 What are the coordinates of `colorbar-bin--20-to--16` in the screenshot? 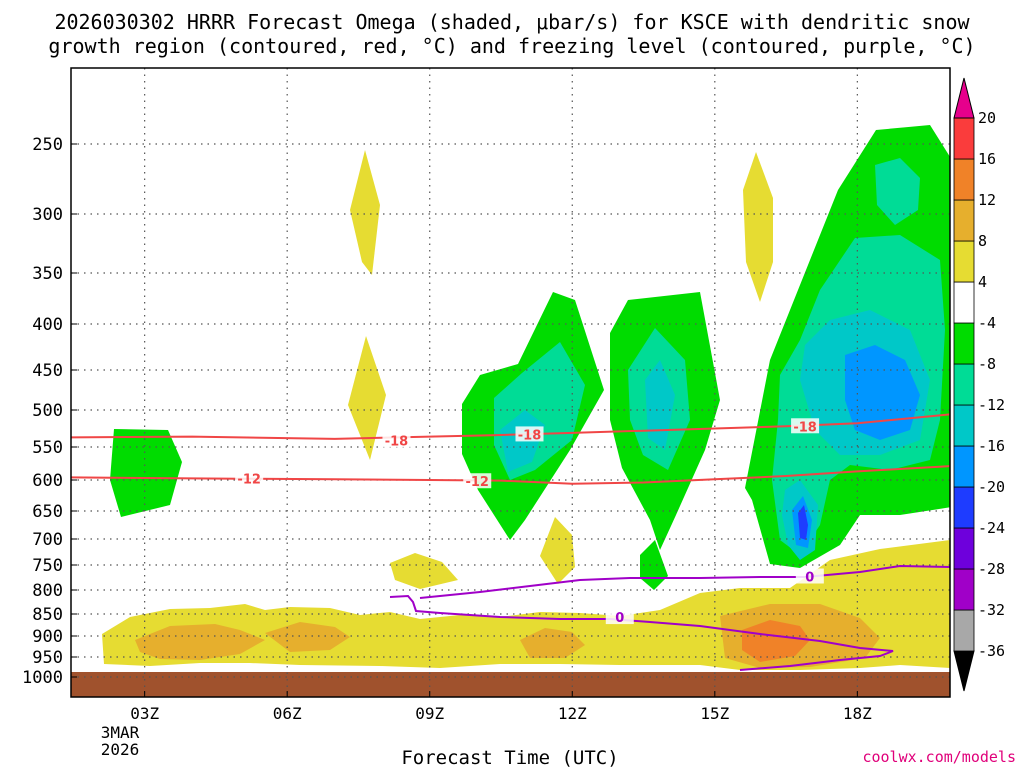 It's located at (964, 466).